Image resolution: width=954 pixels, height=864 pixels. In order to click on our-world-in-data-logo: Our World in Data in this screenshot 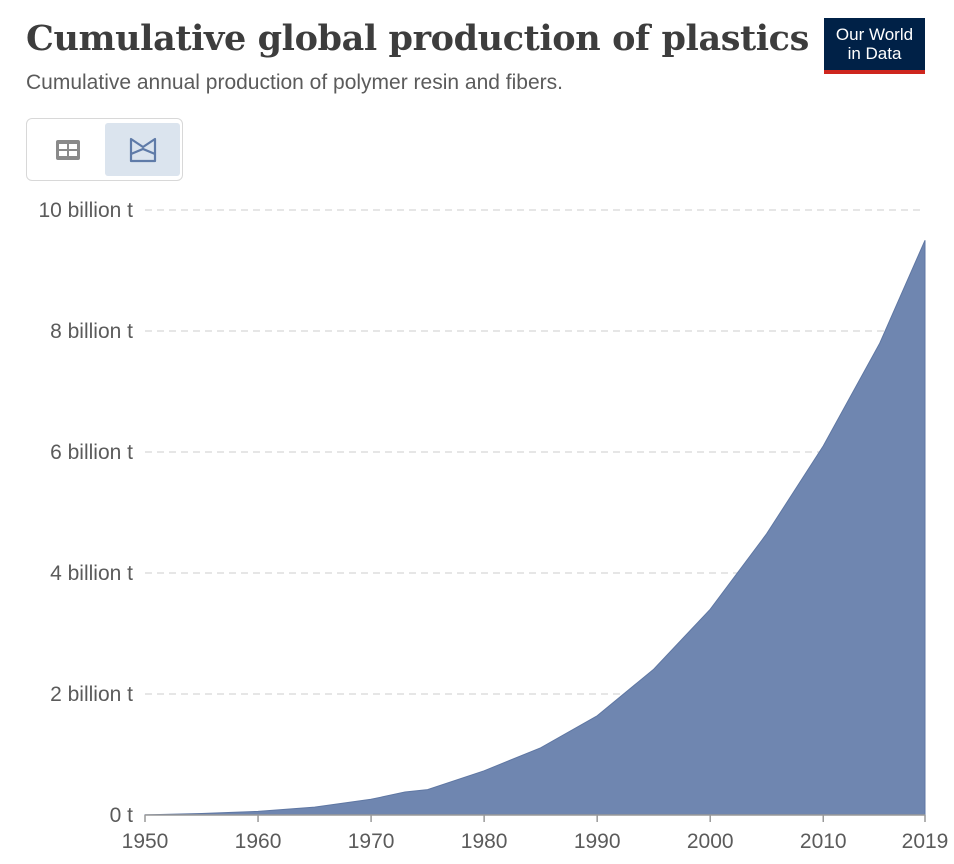, I will do `click(874, 46)`.